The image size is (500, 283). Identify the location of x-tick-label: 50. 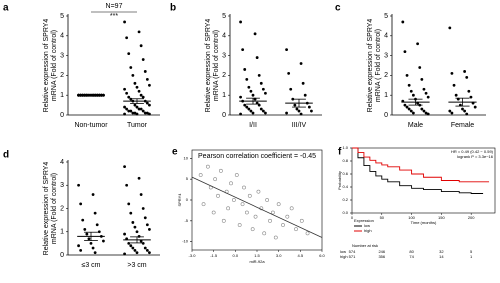
(382, 217).